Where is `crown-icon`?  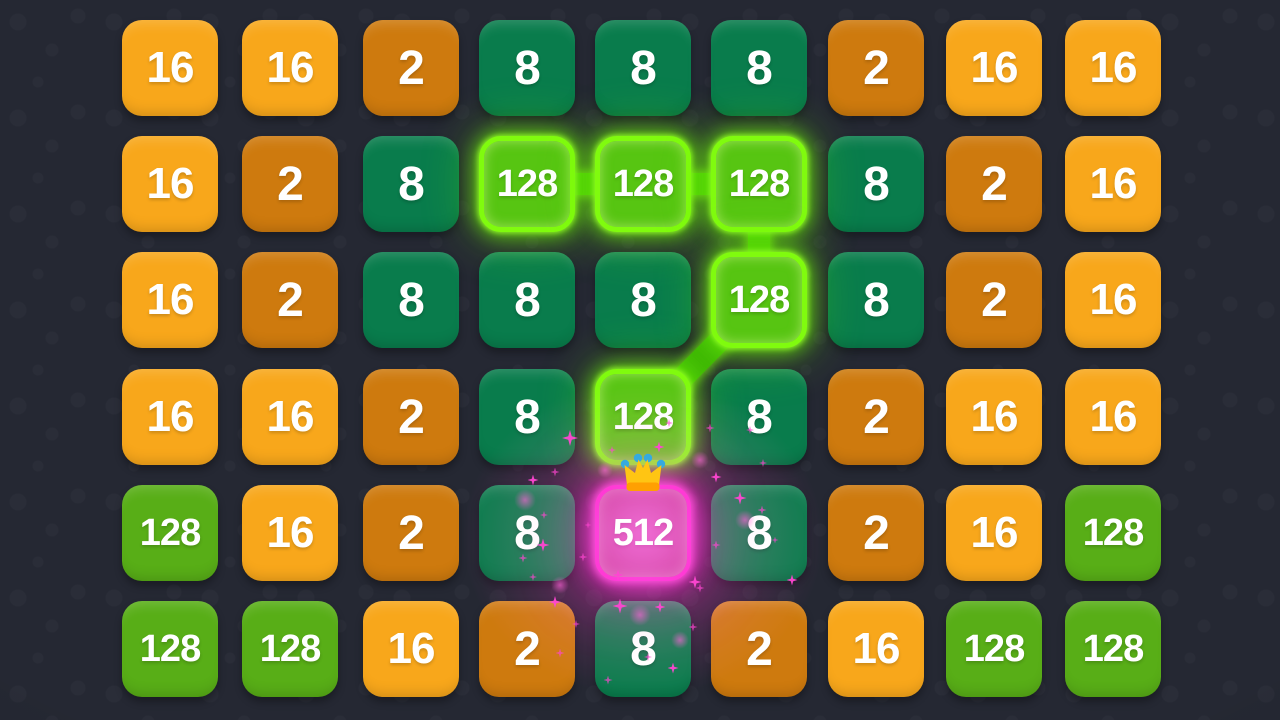 crown-icon is located at coordinates (643, 472).